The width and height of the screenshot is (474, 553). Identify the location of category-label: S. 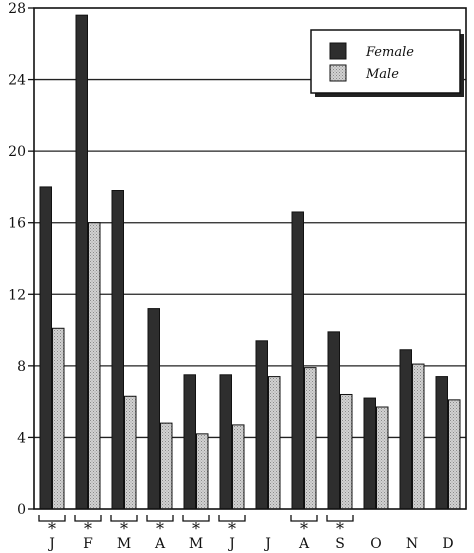
(340, 544).